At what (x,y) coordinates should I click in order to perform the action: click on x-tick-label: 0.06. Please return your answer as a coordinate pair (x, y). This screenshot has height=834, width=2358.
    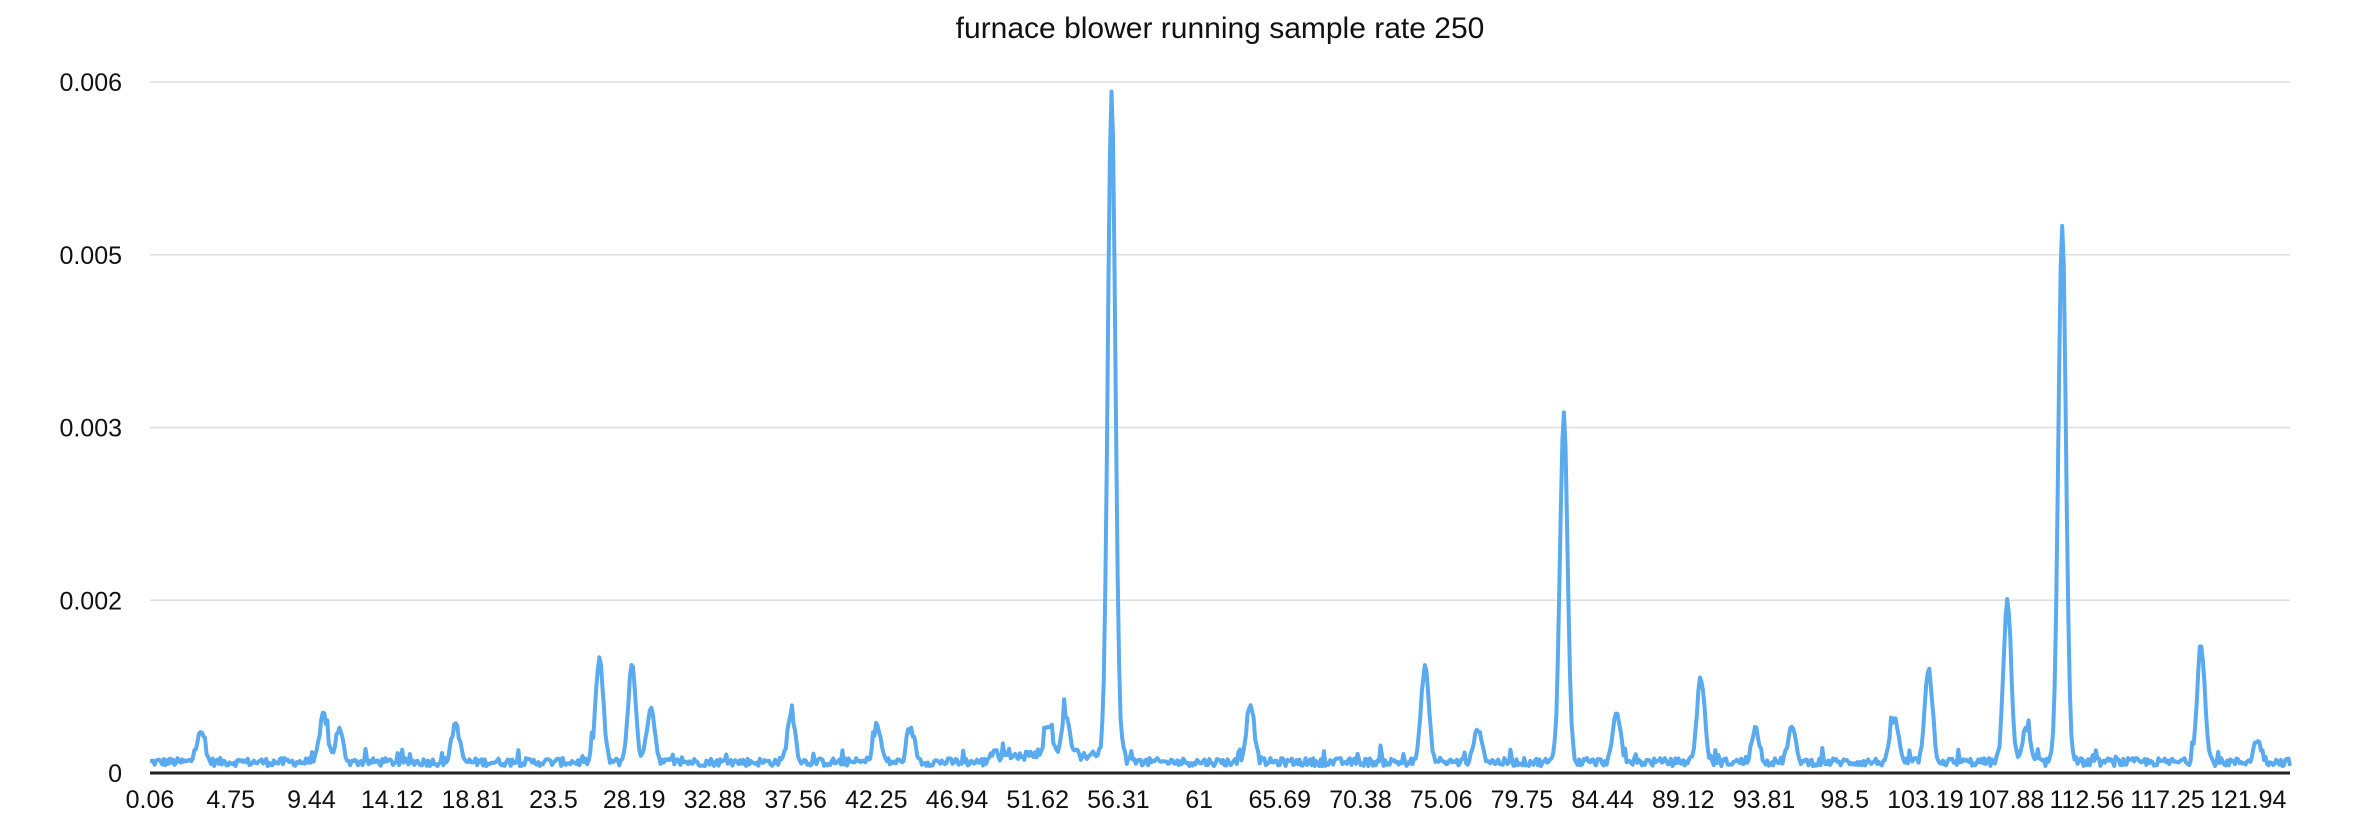
    Looking at the image, I should click on (150, 800).